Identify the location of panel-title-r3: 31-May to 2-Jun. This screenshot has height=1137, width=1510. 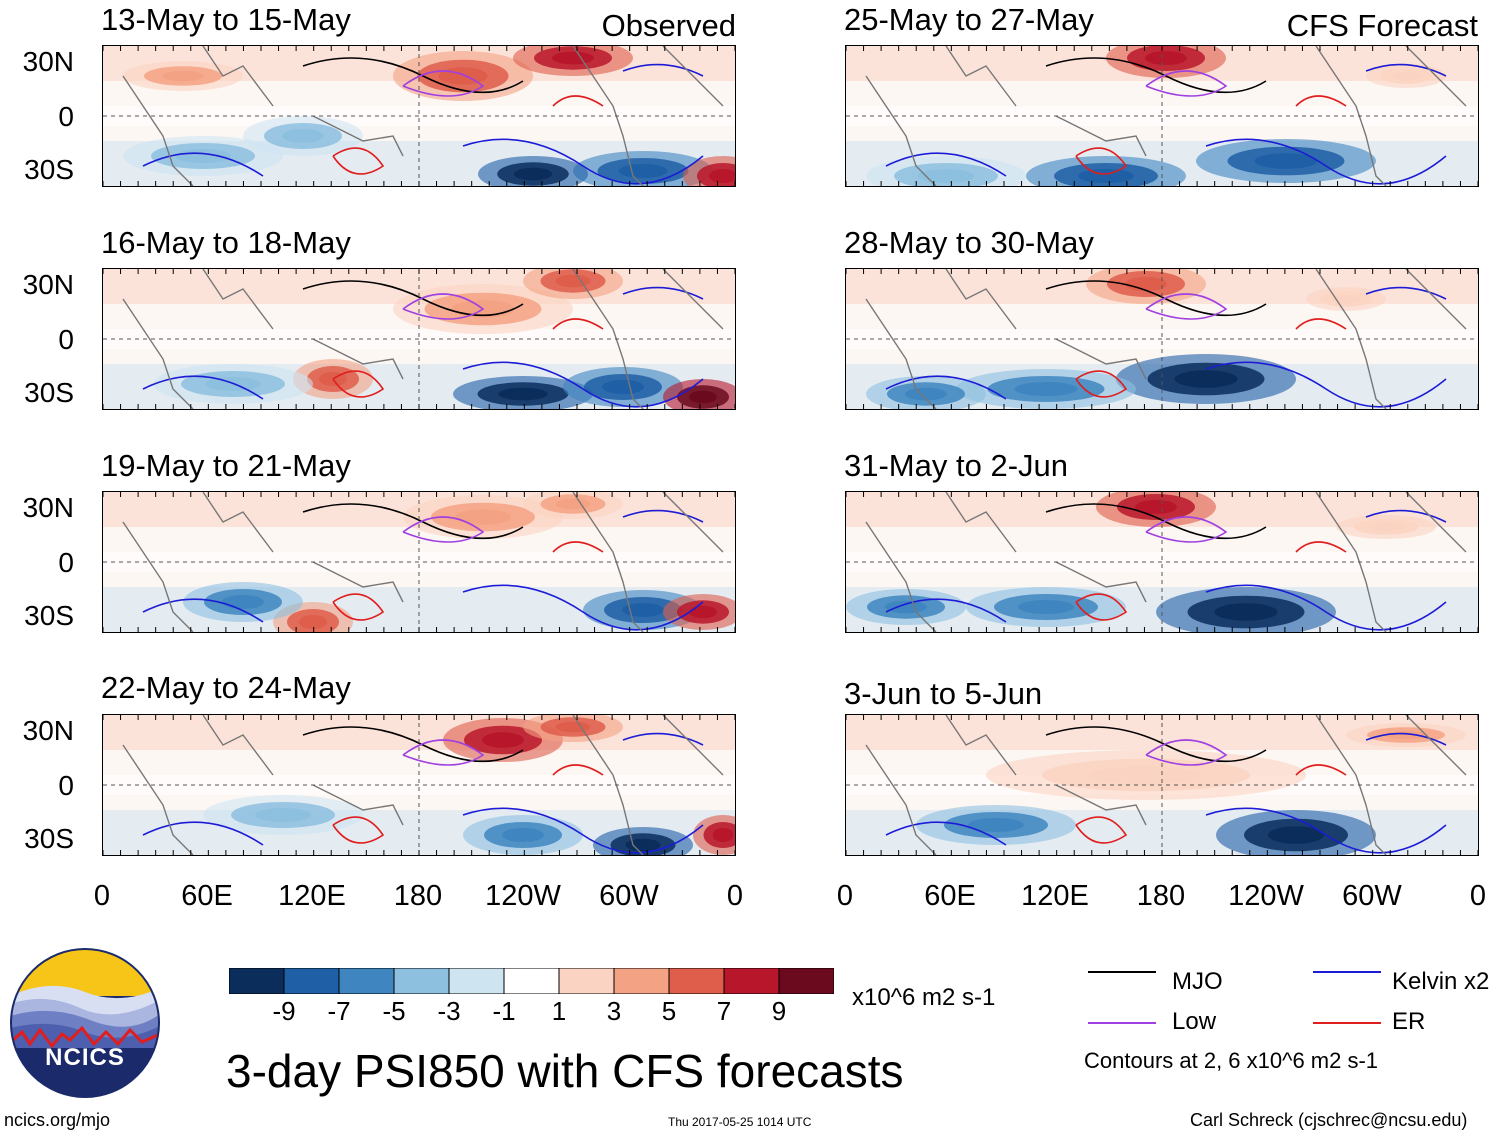
(956, 465).